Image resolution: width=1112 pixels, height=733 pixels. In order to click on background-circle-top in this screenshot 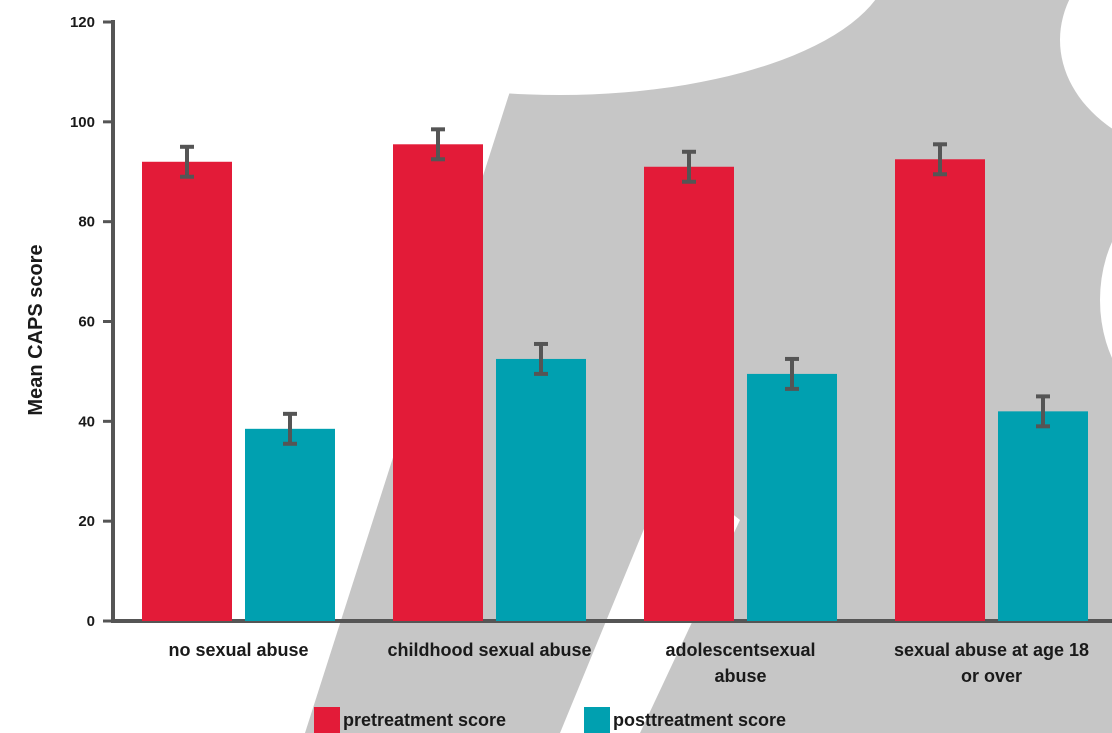, I will do `click(560, 47)`.